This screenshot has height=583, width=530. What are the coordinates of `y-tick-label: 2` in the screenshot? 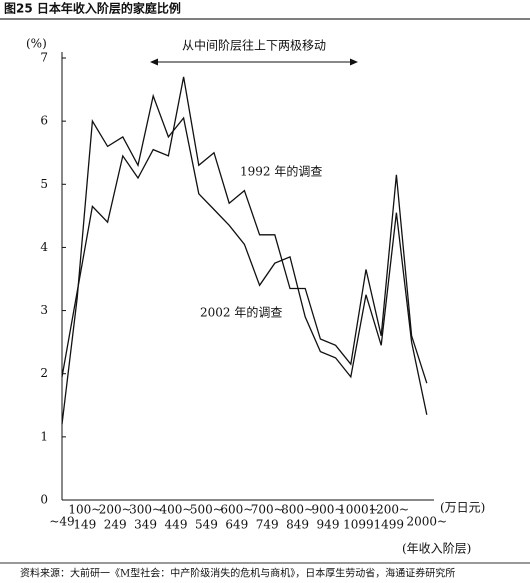 It's located at (44, 373).